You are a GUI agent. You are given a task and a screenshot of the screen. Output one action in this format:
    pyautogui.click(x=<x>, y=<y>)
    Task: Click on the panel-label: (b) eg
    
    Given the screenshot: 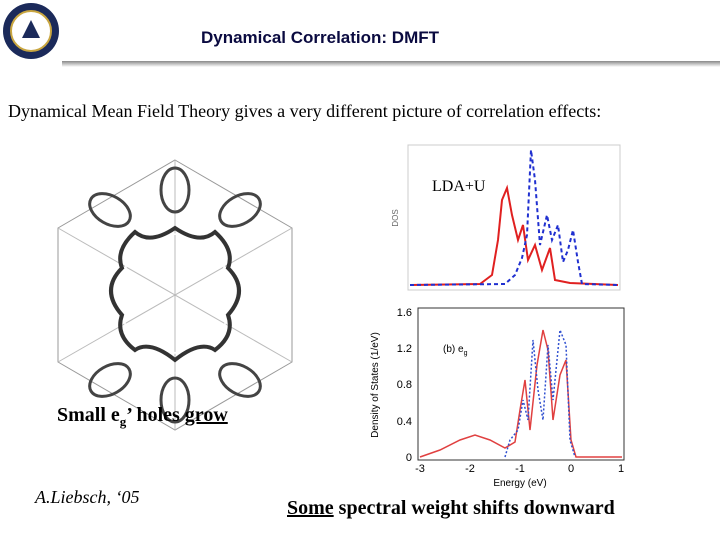 What is the action you would take?
    pyautogui.click(x=455, y=350)
    